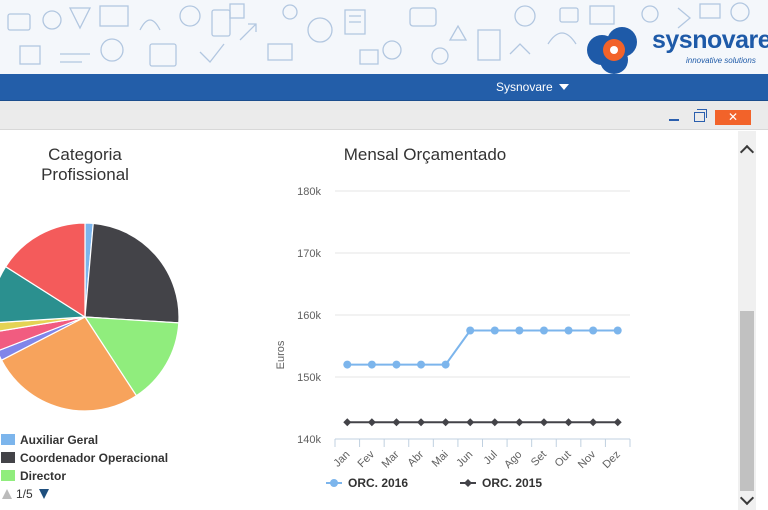 This screenshot has width=768, height=510. What do you see at coordinates (391, 459) in the screenshot?
I see `x-tick-label: Mar` at bounding box center [391, 459].